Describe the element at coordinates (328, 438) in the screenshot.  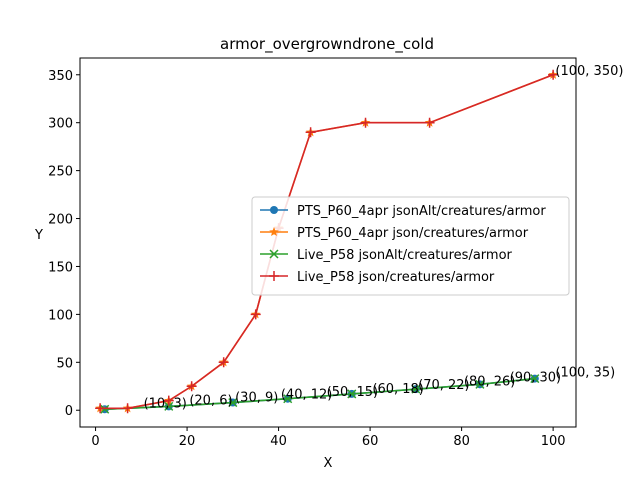
I see `x-axis: 0 20 40 60 80 100` at that location.